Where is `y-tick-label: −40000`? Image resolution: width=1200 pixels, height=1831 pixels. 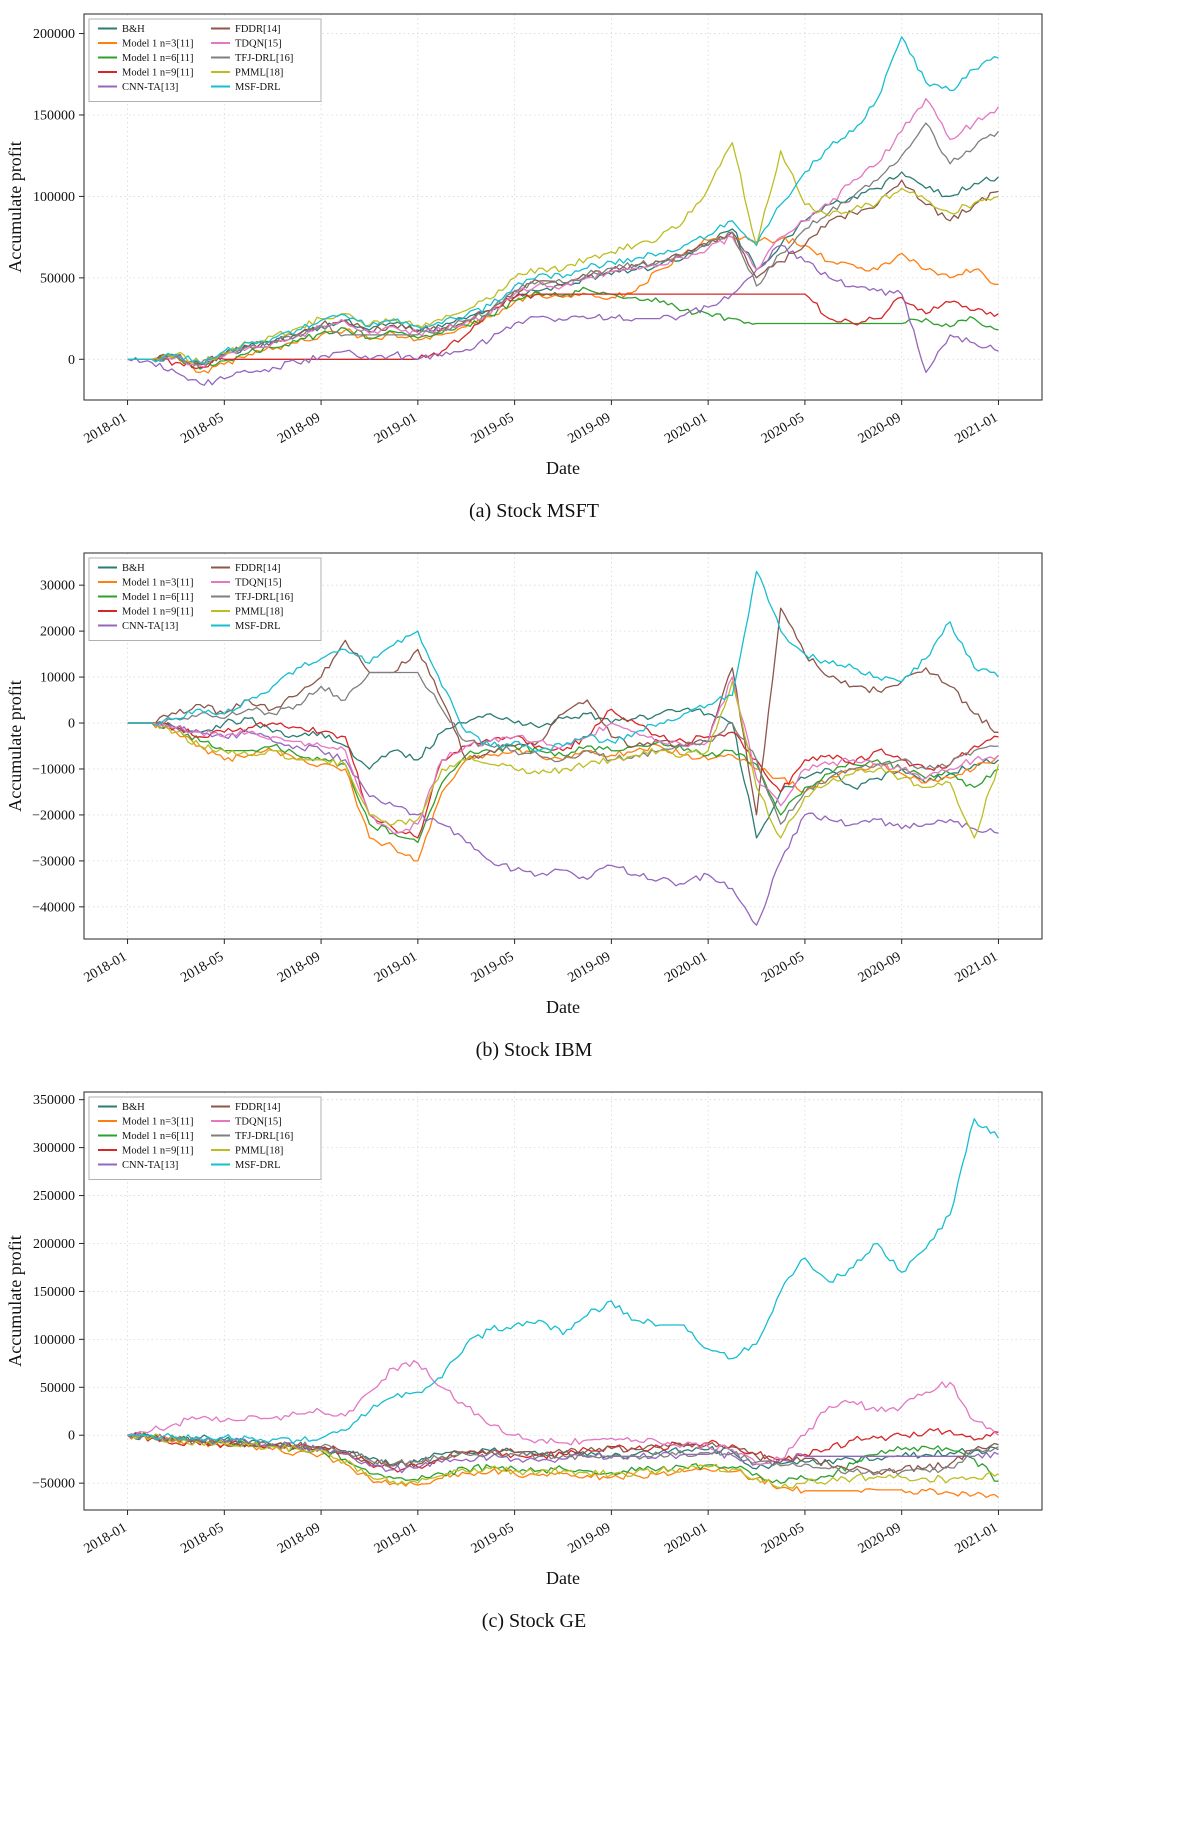
y-tick-label: −40000 is located at coordinates (53, 907).